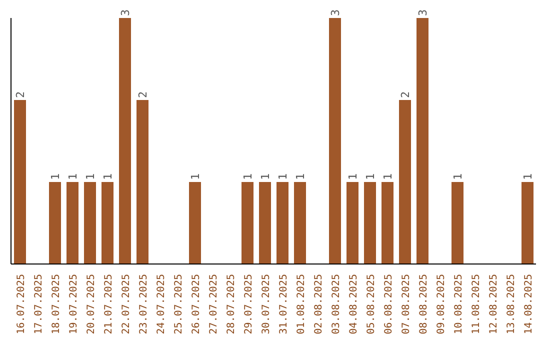 This screenshot has width=540, height=340. Describe the element at coordinates (74, 304) in the screenshot. I see `x-tick-label: 19.07.2025` at that location.